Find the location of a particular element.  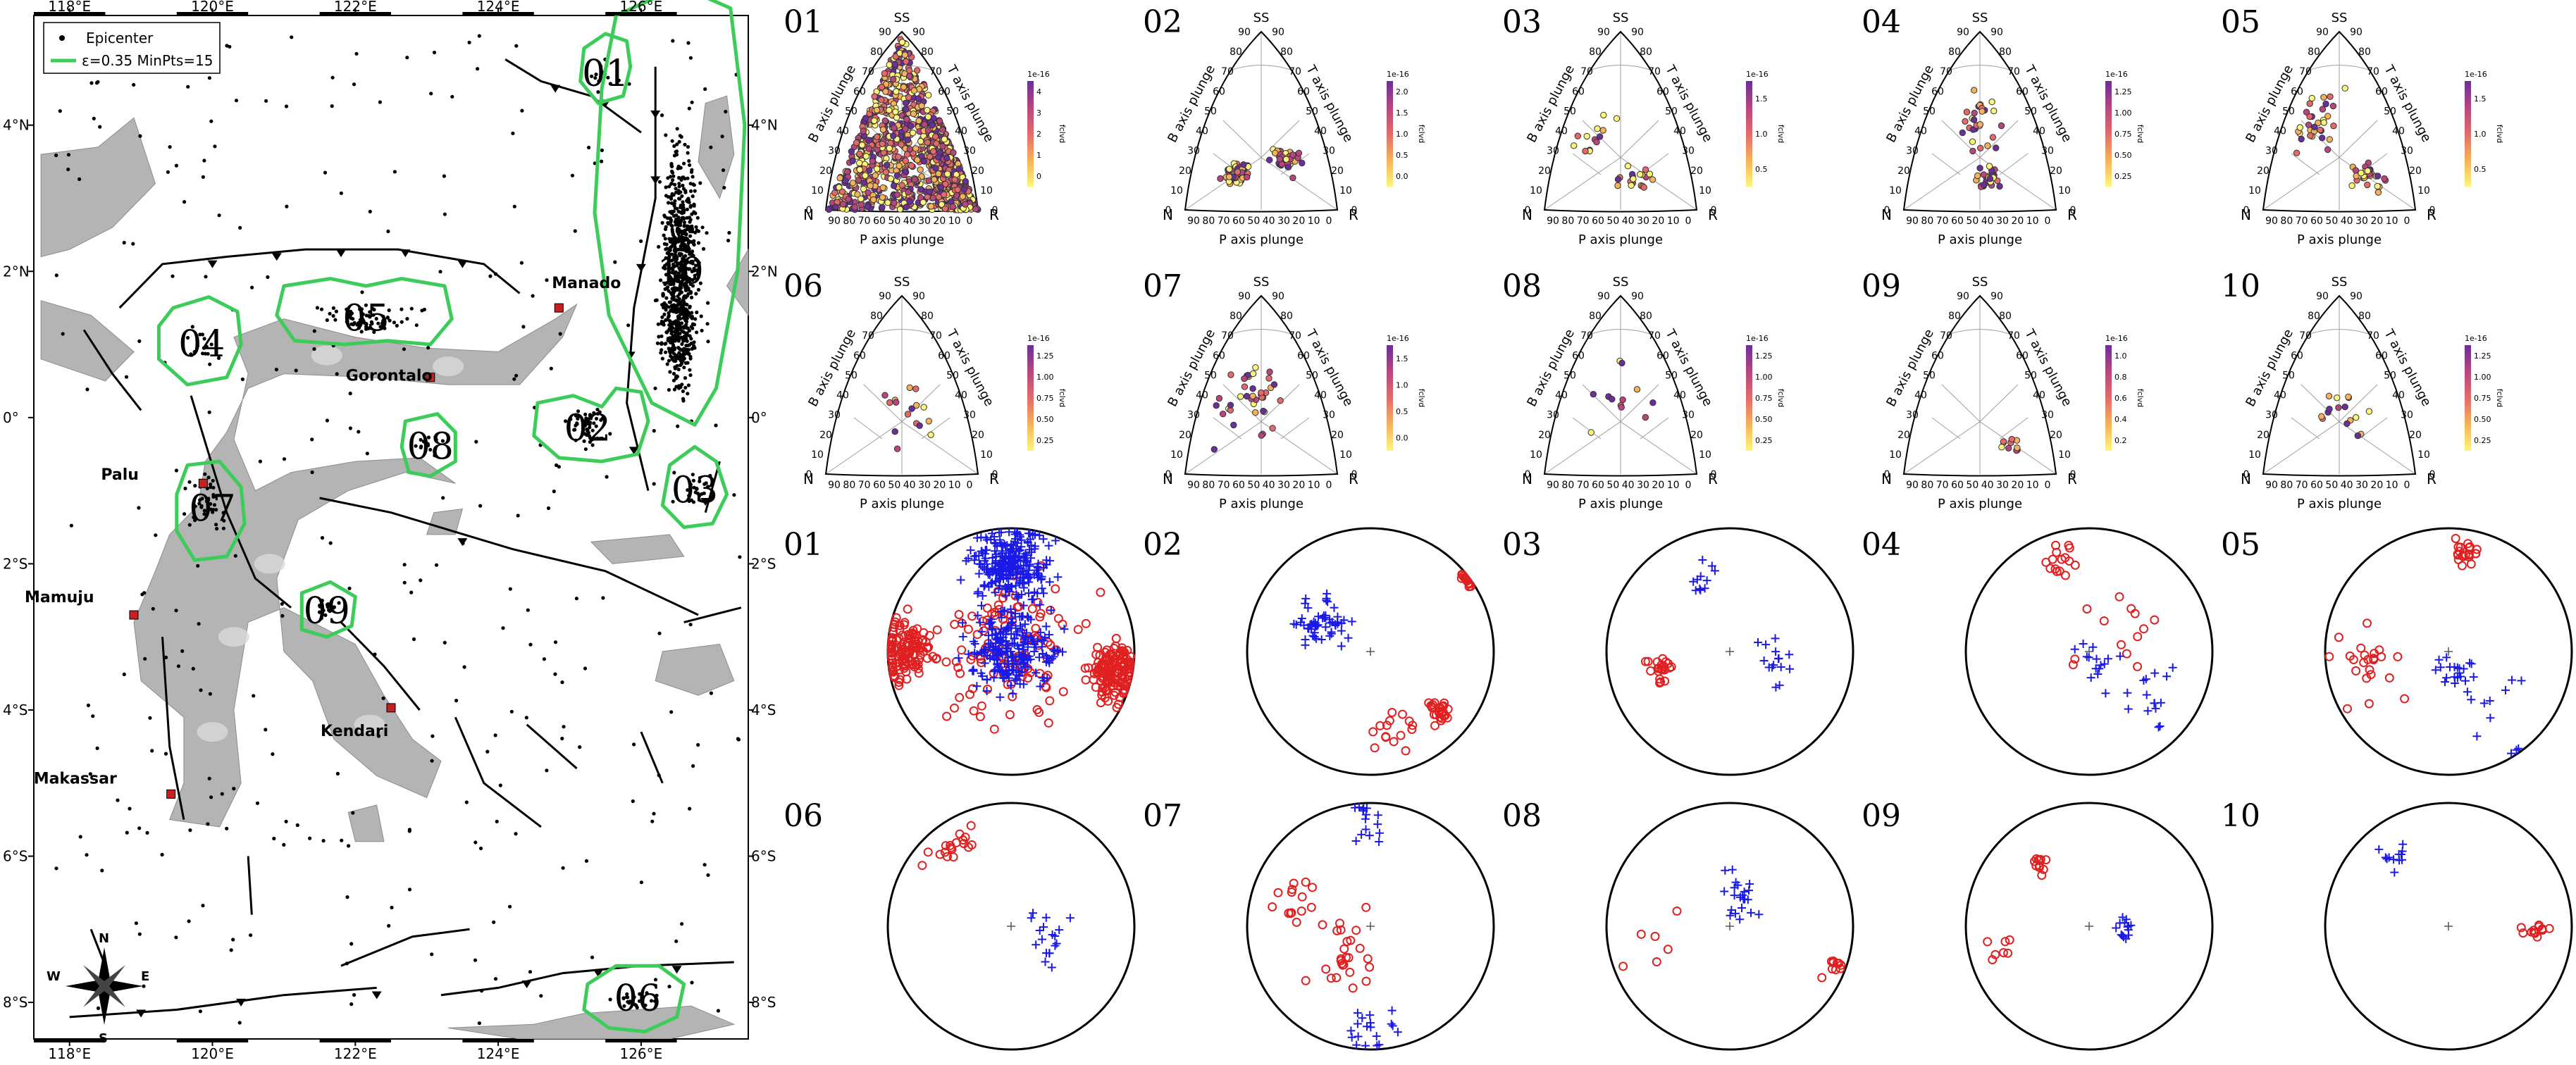

ternary-left-tick-08-6: 60 is located at coordinates (1578, 356).